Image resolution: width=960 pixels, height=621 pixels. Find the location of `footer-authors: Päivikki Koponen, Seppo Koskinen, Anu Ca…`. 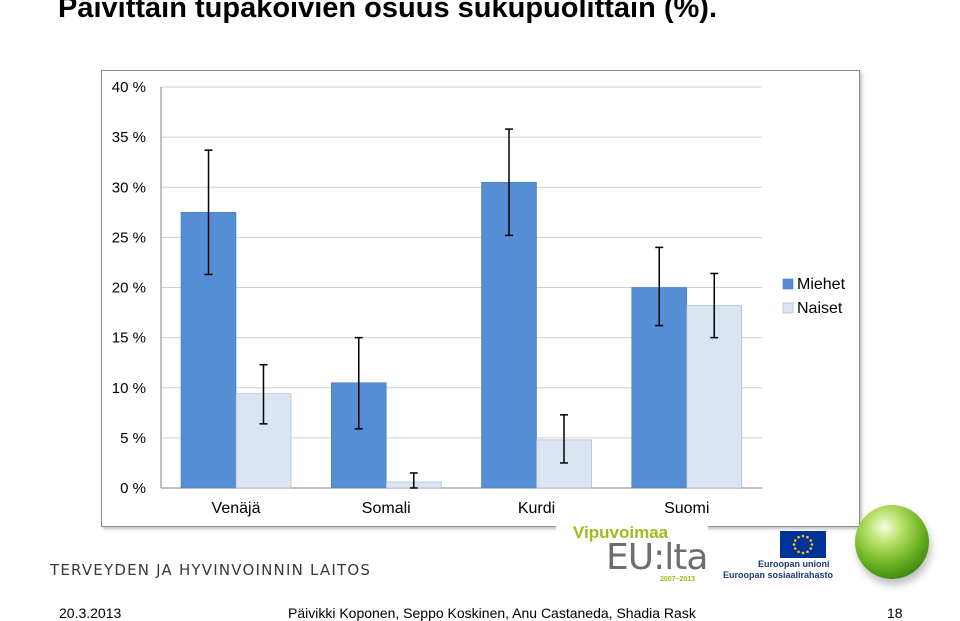

footer-authors: Päivikki Koponen, Seppo Koskinen, Anu Ca… is located at coordinates (492, 613).